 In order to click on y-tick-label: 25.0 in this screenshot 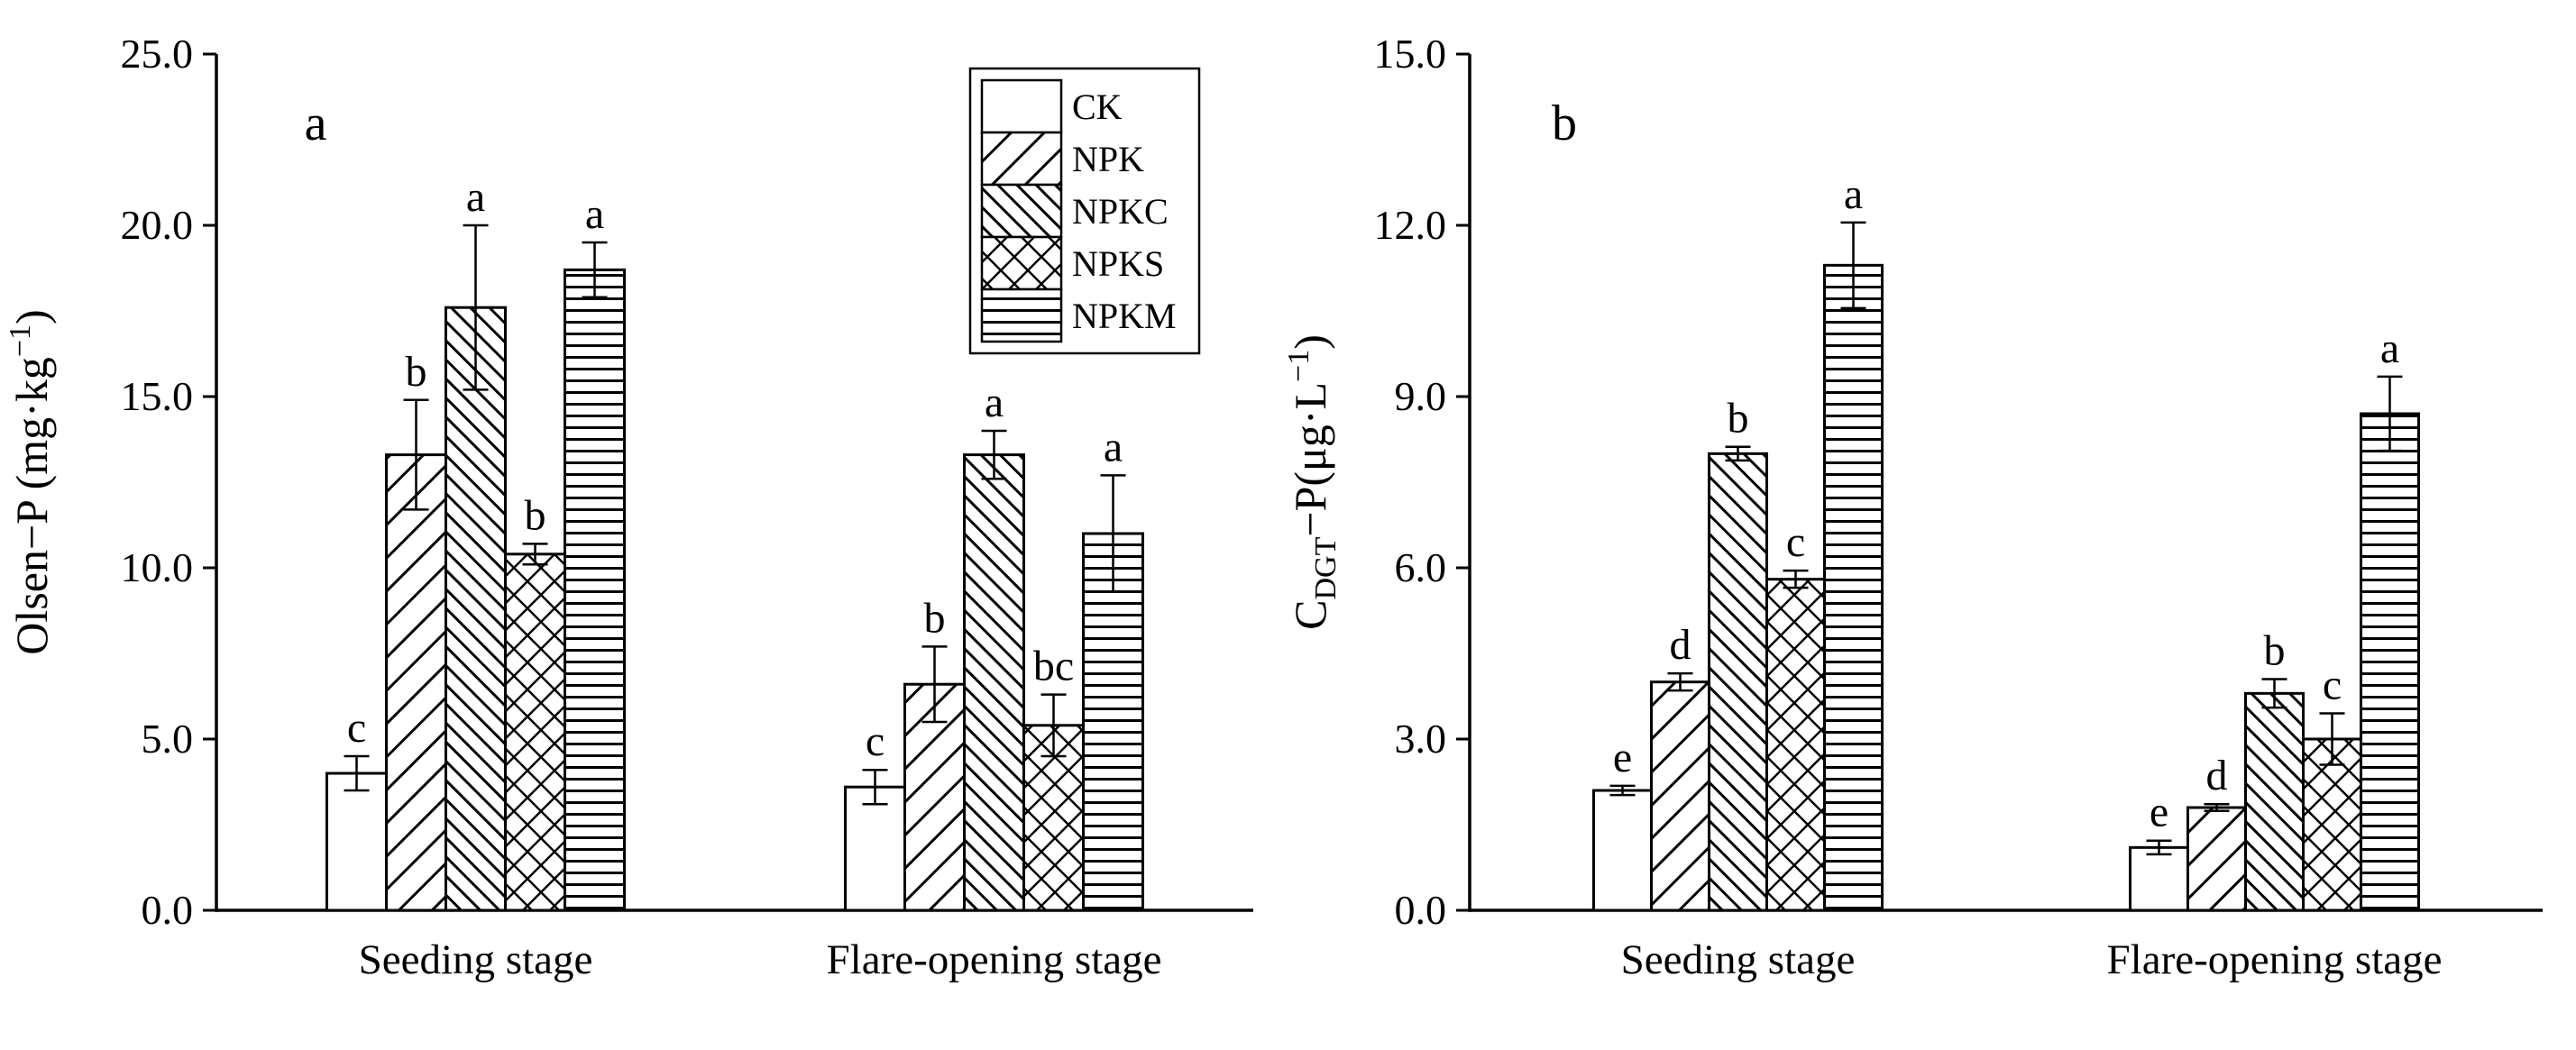, I will do `click(157, 54)`.